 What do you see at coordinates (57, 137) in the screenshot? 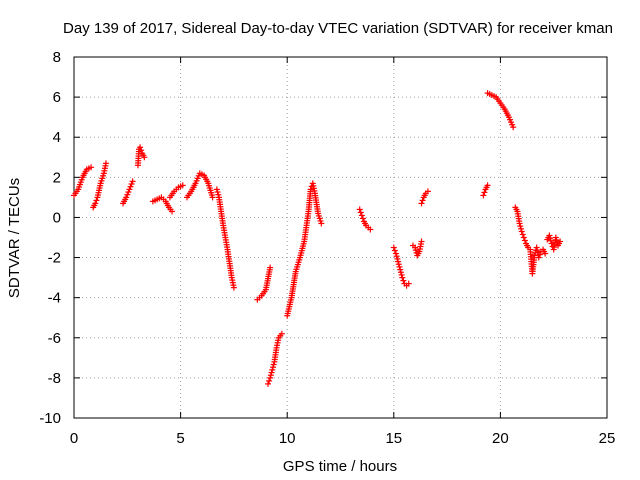
I see `y-tick-label: 4` at bounding box center [57, 137].